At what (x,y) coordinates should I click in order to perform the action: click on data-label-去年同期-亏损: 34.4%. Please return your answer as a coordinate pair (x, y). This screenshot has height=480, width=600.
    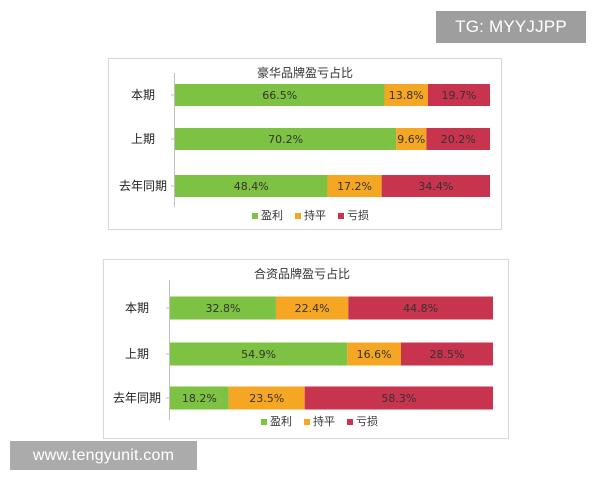
    Looking at the image, I should click on (435, 186).